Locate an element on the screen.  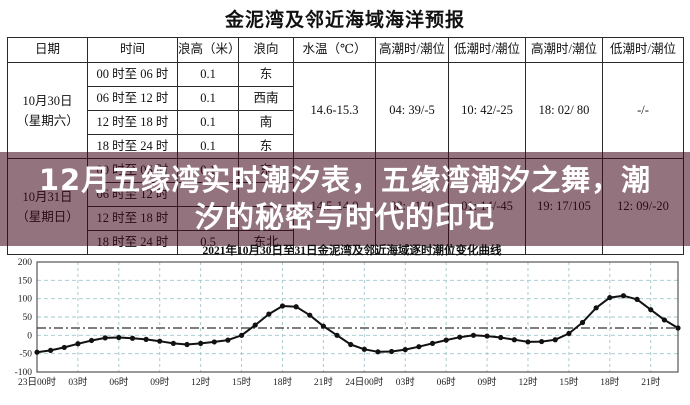
svg-text: 100 is located at coordinates (25, 300).